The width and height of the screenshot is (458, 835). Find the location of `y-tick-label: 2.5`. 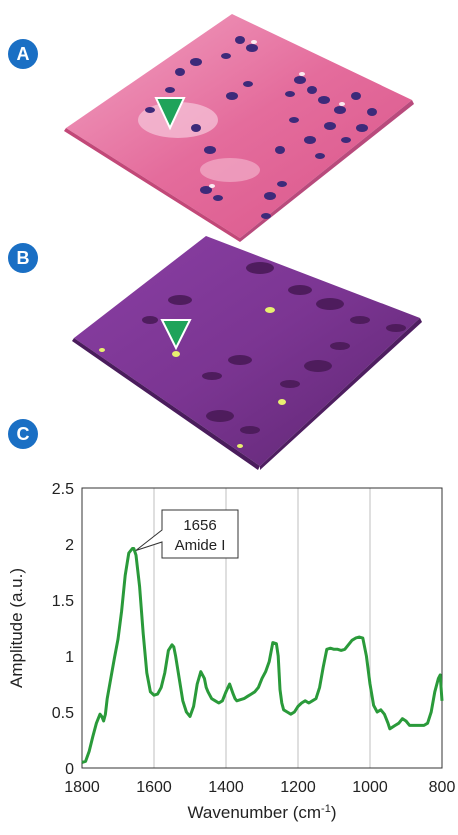

y-tick-label: 2.5 is located at coordinates (63, 489).